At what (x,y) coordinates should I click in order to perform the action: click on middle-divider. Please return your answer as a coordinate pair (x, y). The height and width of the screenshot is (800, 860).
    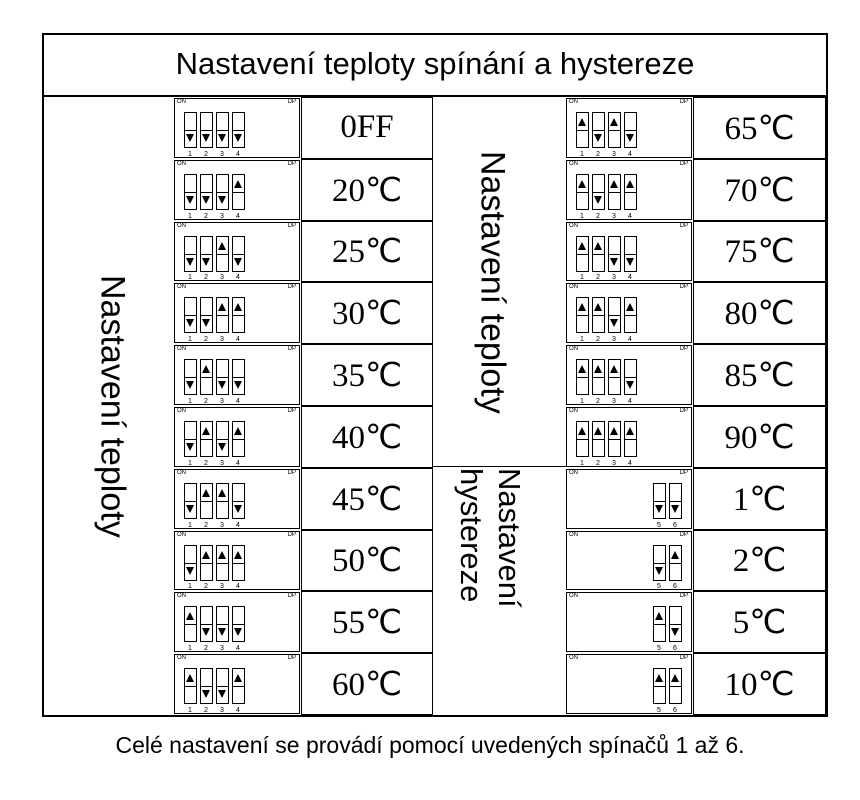
    Looking at the image, I should click on (499, 466).